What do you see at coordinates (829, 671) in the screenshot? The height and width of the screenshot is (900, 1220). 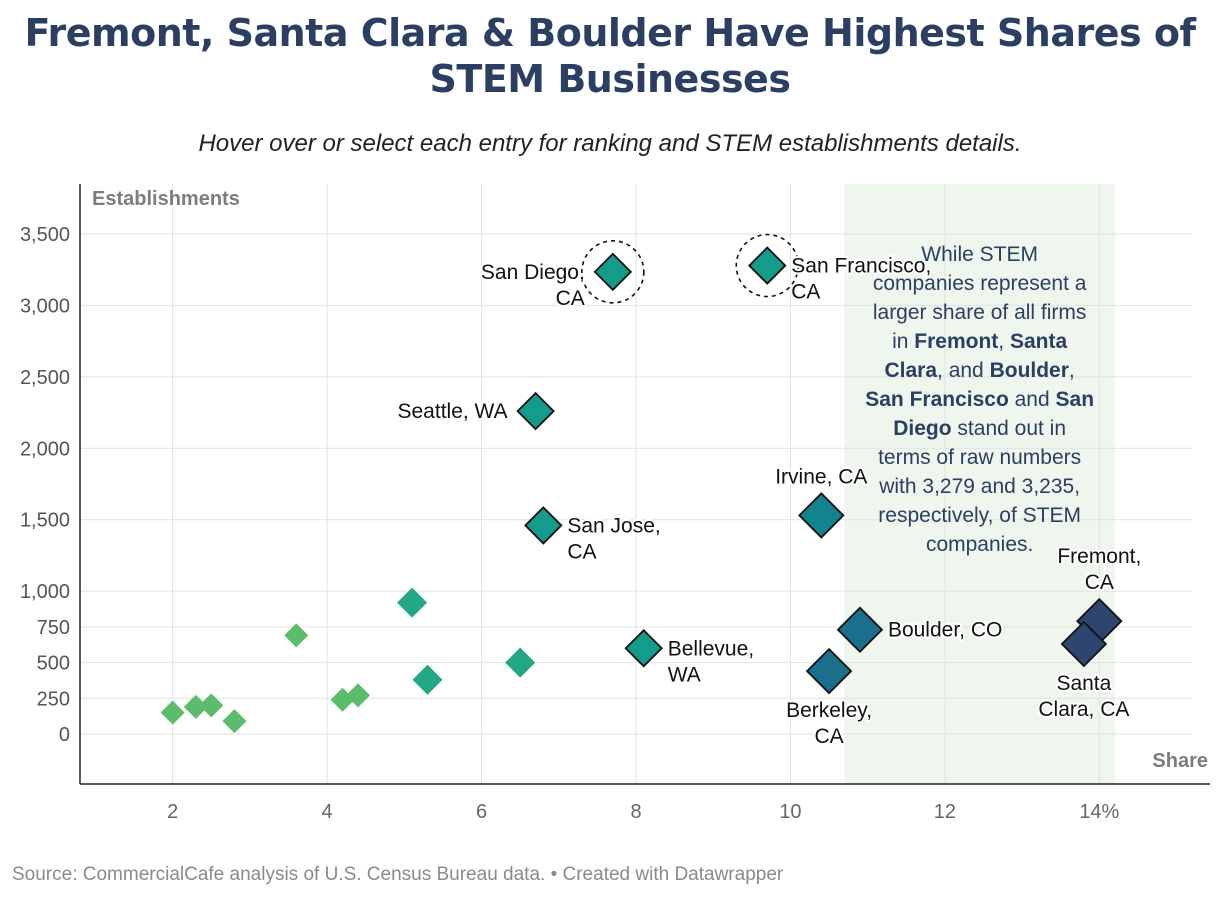 I see `point-berkeley-ca` at bounding box center [829, 671].